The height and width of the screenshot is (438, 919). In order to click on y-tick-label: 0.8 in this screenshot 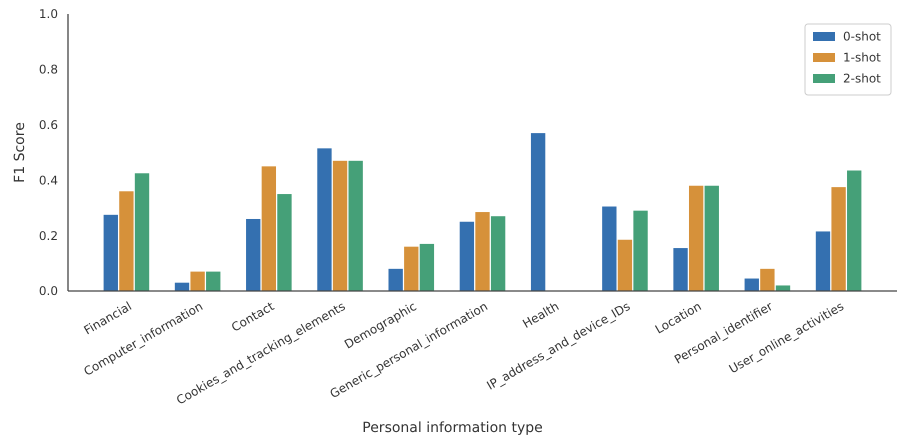, I will do `click(48, 69)`.